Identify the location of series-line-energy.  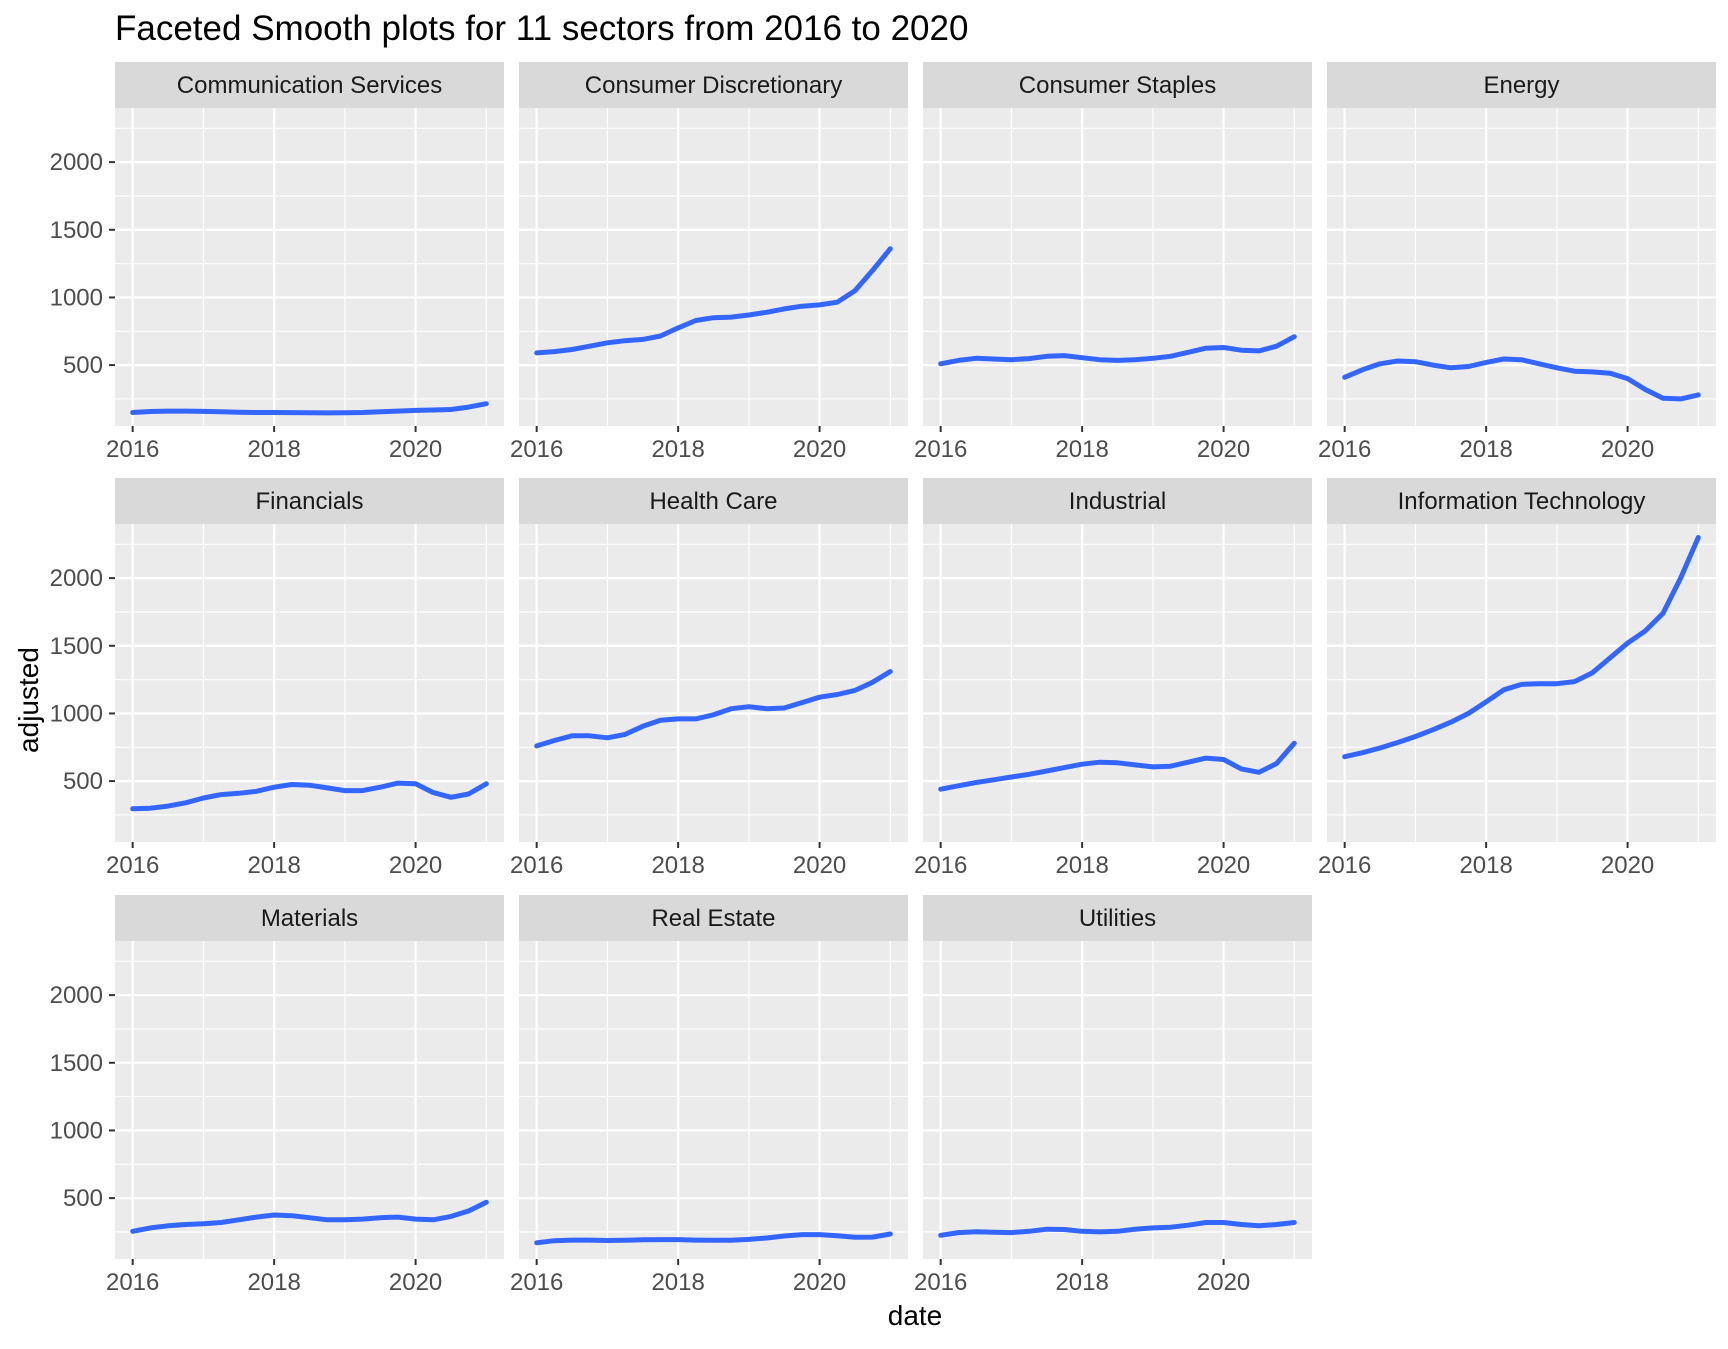
(1521, 379).